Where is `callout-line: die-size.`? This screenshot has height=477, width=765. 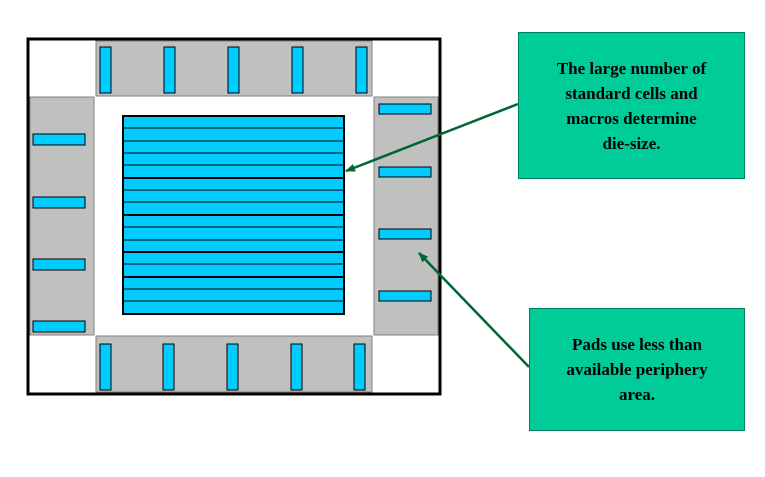
callout-line: die-size. is located at coordinates (631, 143).